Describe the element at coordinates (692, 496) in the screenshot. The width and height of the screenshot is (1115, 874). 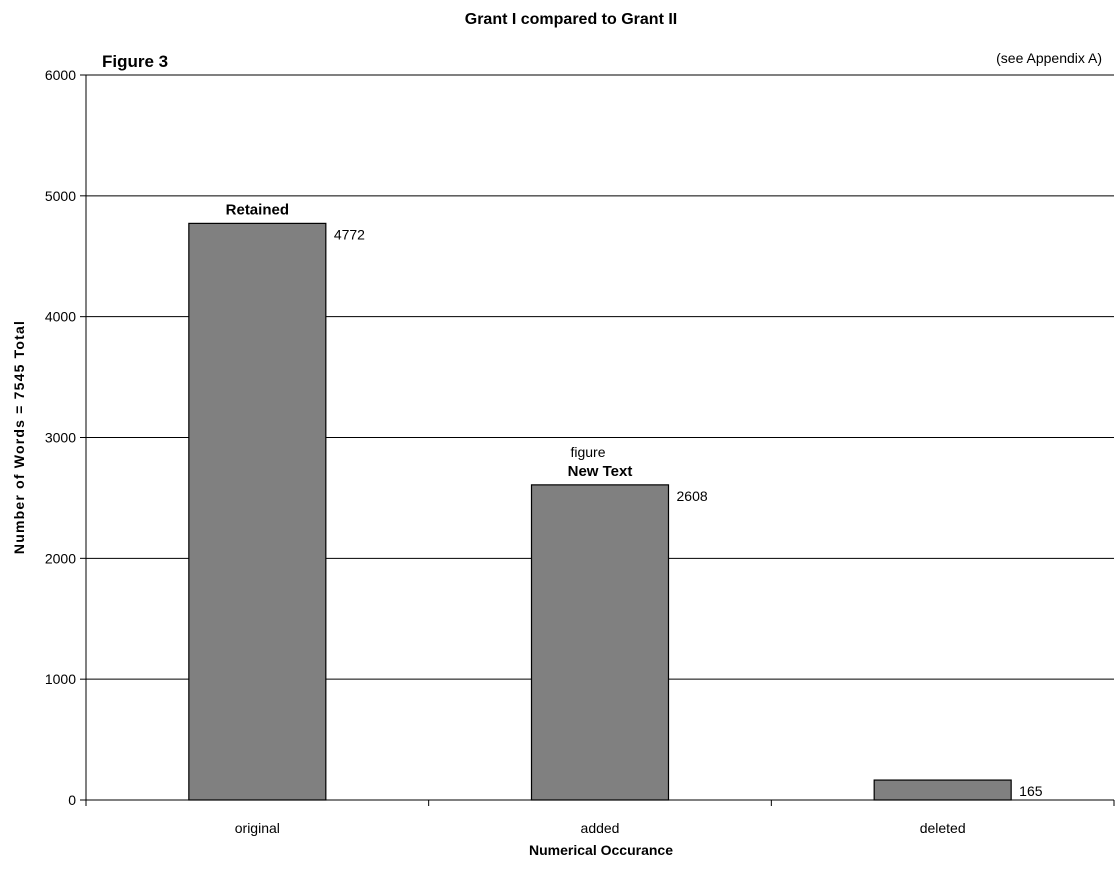
I see `data-label-added: 2608` at that location.